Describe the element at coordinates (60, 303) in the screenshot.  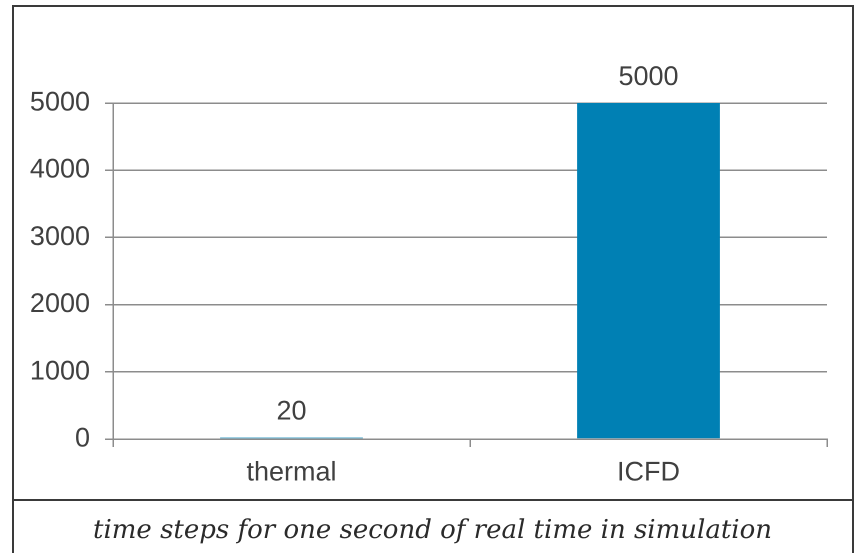
I see `y-tick-label: 2000` at that location.